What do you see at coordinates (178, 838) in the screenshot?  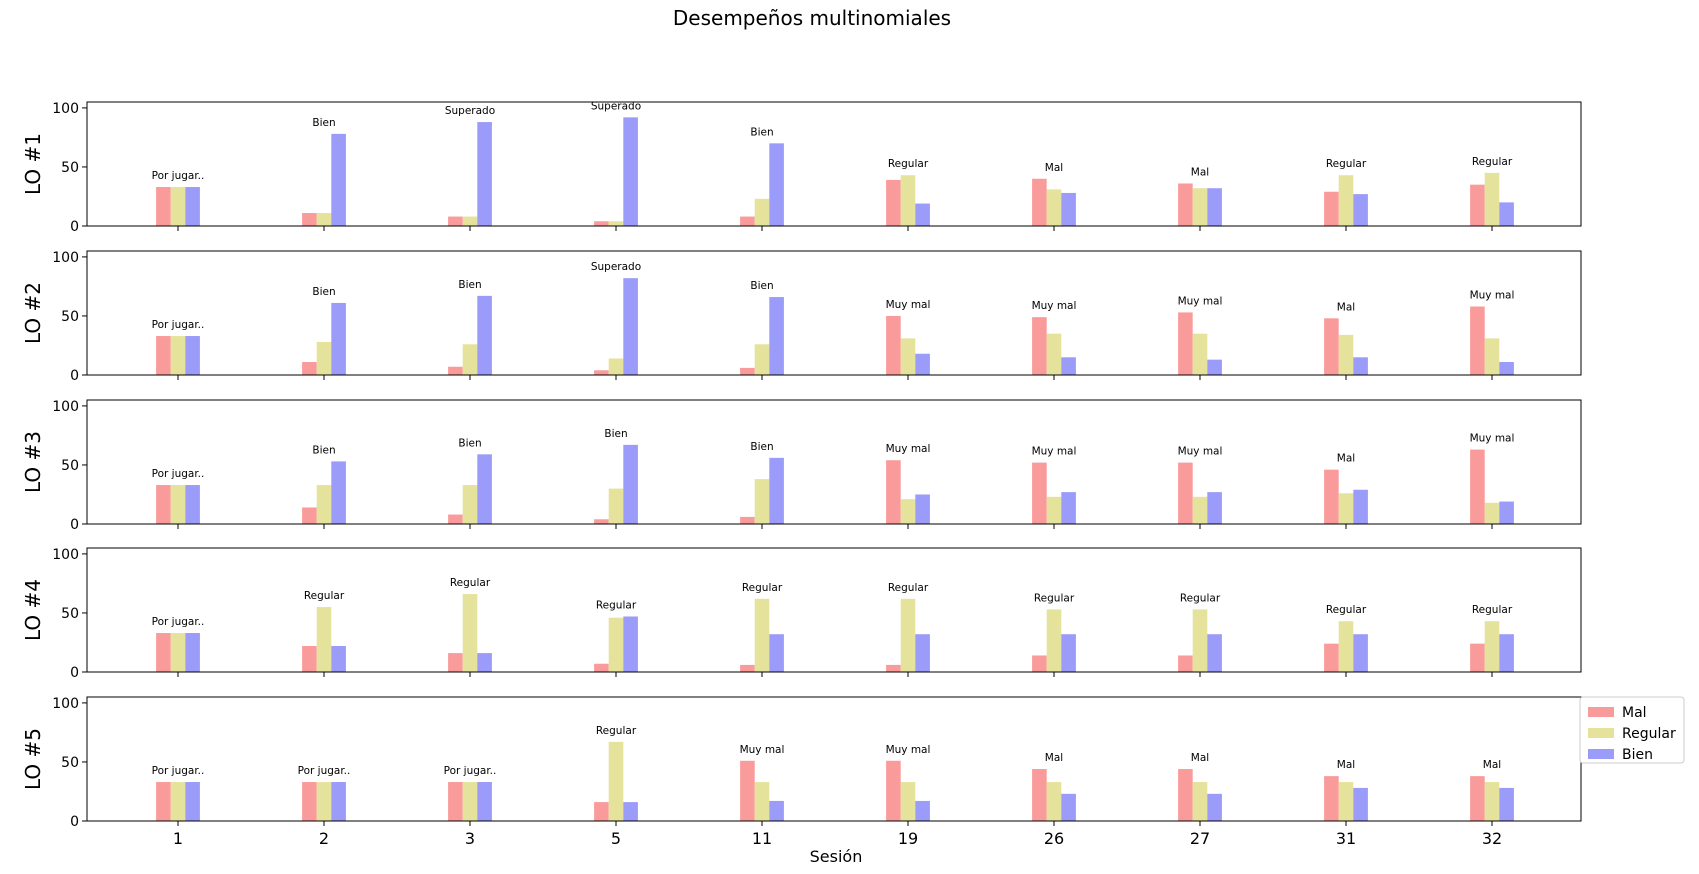 I see `x-tick-label: 1` at bounding box center [178, 838].